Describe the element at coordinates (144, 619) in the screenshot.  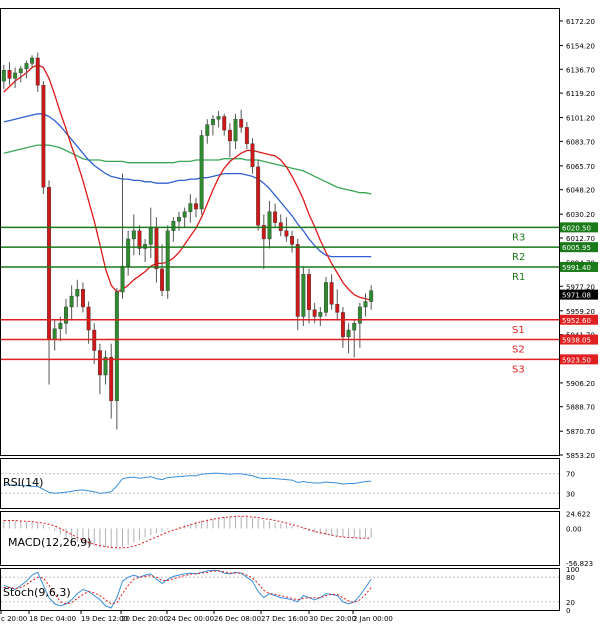
I see `time-tick-label: 20 Dec 20:00` at that location.